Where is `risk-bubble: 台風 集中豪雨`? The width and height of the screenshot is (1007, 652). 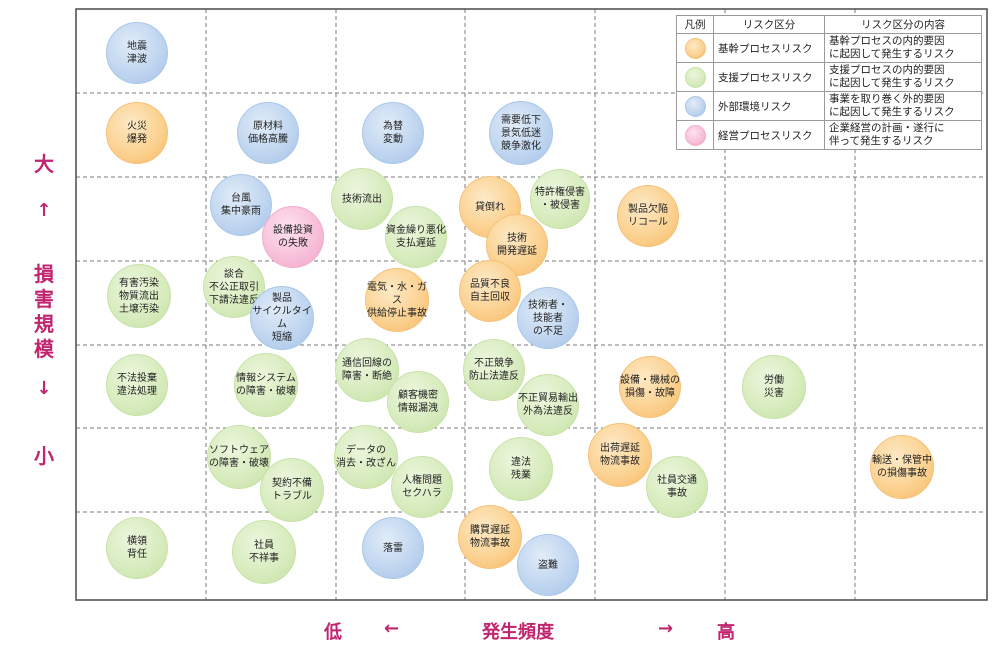 risk-bubble: 台風 集中豪雨 is located at coordinates (241, 205).